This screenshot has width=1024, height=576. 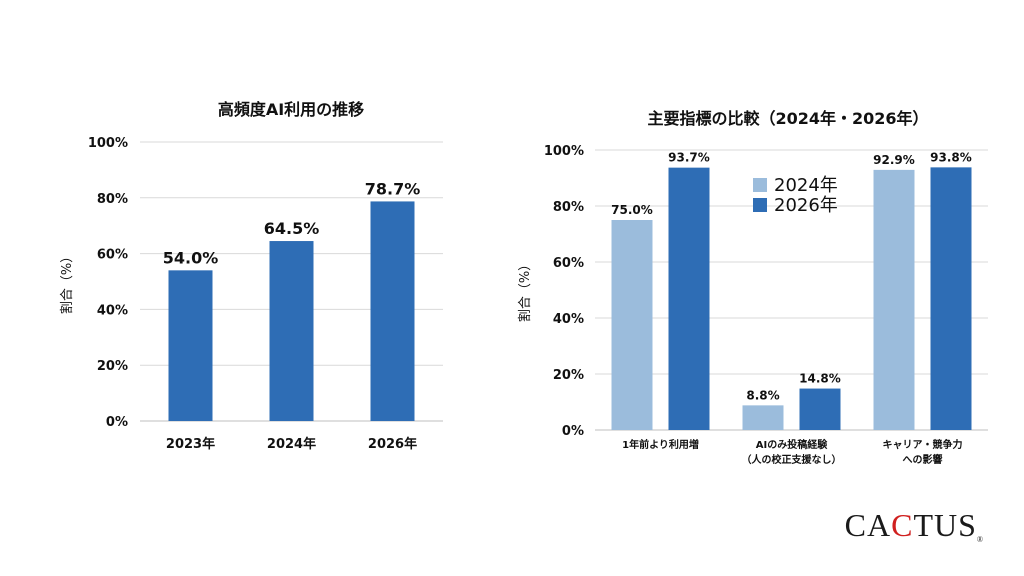 What do you see at coordinates (568, 319) in the screenshot?
I see `chart2-ytick-label: 40%` at bounding box center [568, 319].